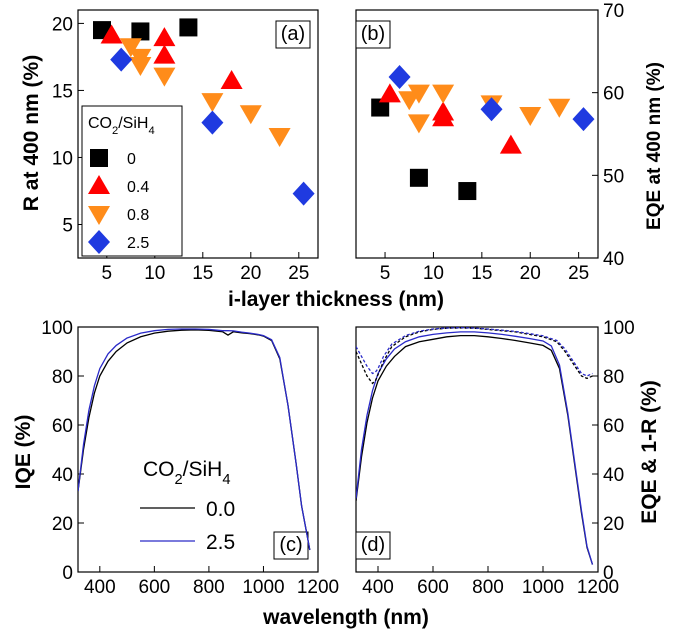 This screenshot has width=678, height=634. I want to click on panel-b-frame, so click(477, 134).